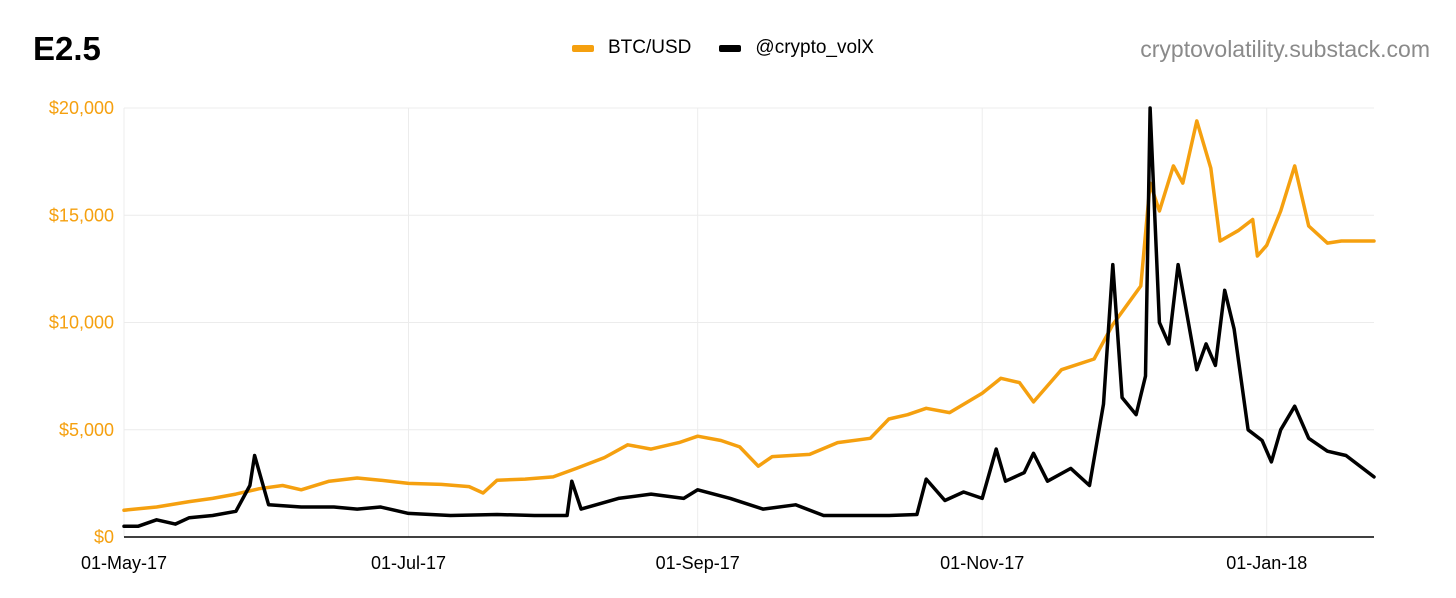  Describe the element at coordinates (814, 47) in the screenshot. I see `legend-label-vol: @crypto_volX` at that location.